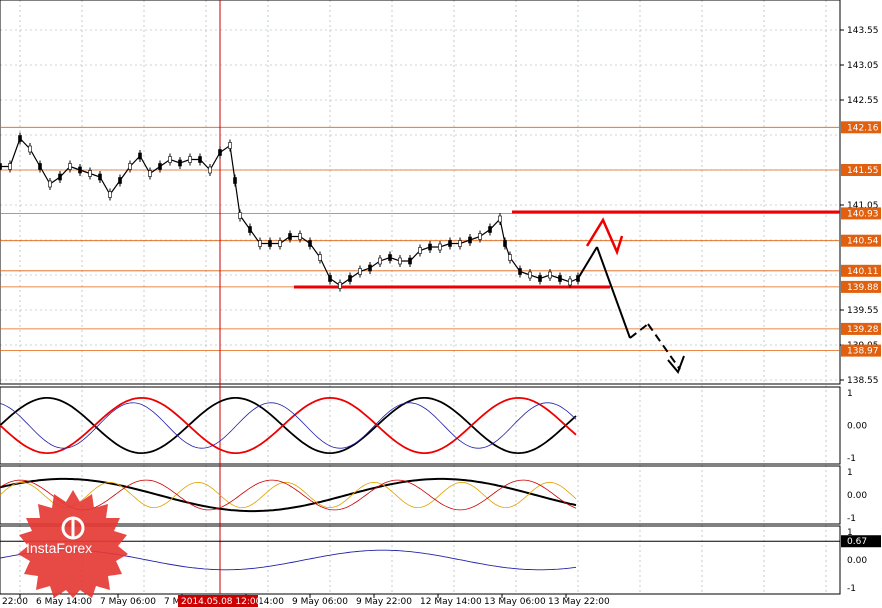 The width and height of the screenshot is (882, 608). I want to click on forecast-arrows, so click(631, 295).